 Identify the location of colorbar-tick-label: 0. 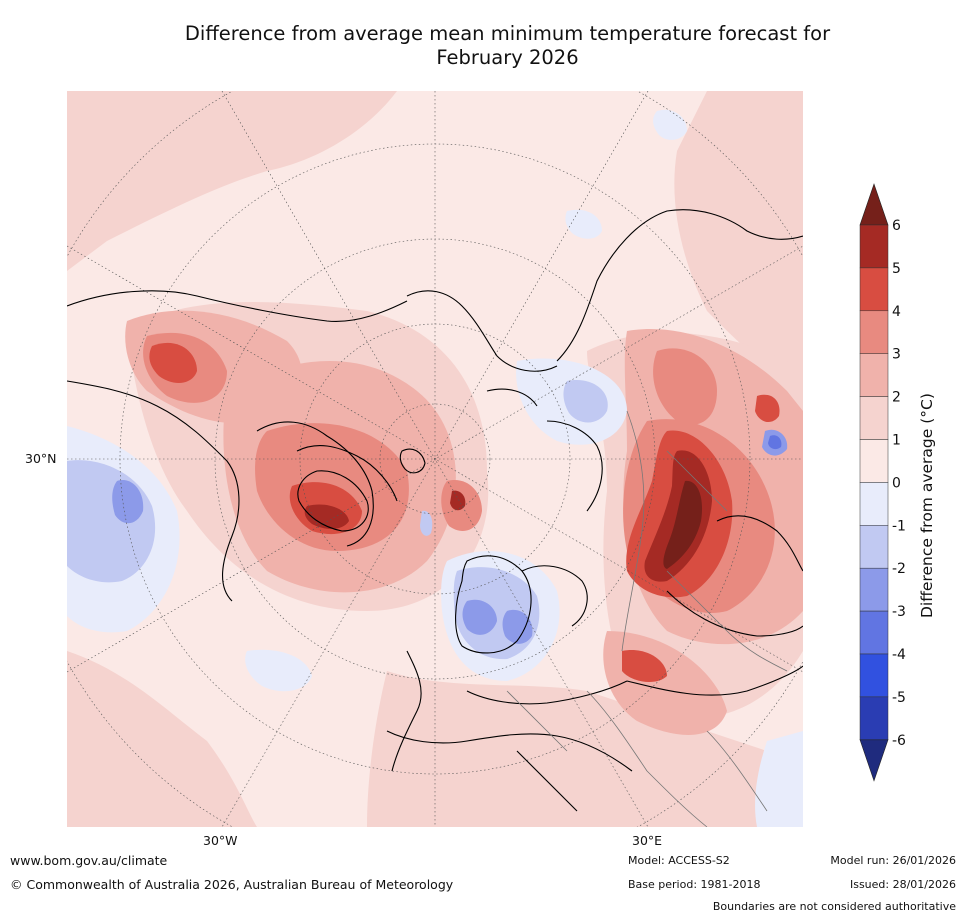
(896, 483).